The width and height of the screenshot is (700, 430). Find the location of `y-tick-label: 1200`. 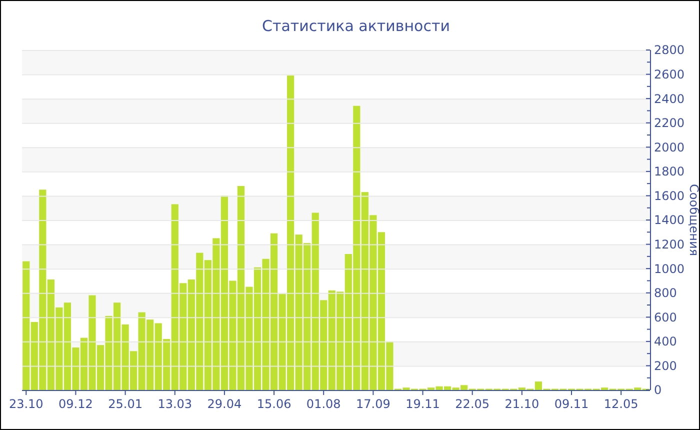

y-tick-label: 1200 is located at coordinates (669, 244).